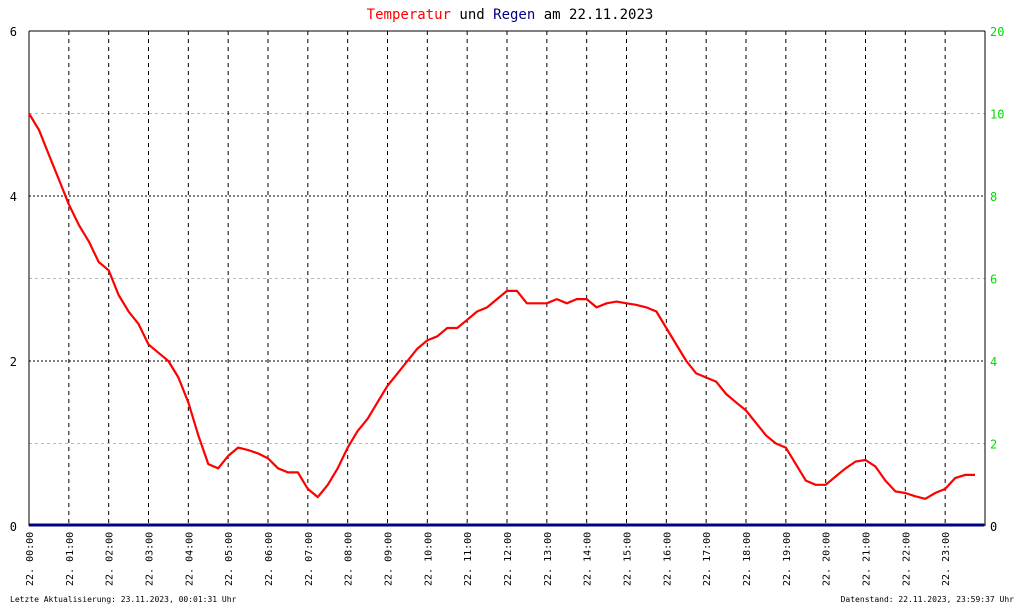 The width and height of the screenshot is (1020, 606). Describe the element at coordinates (150, 559) in the screenshot. I see `x-tick-label: 22. 03:00` at that location.